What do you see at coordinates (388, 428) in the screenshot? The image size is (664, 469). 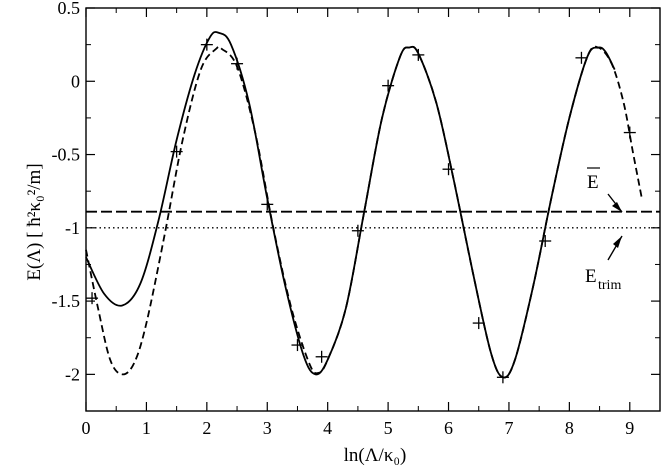 I see `x-tick-label: 5` at bounding box center [388, 428].